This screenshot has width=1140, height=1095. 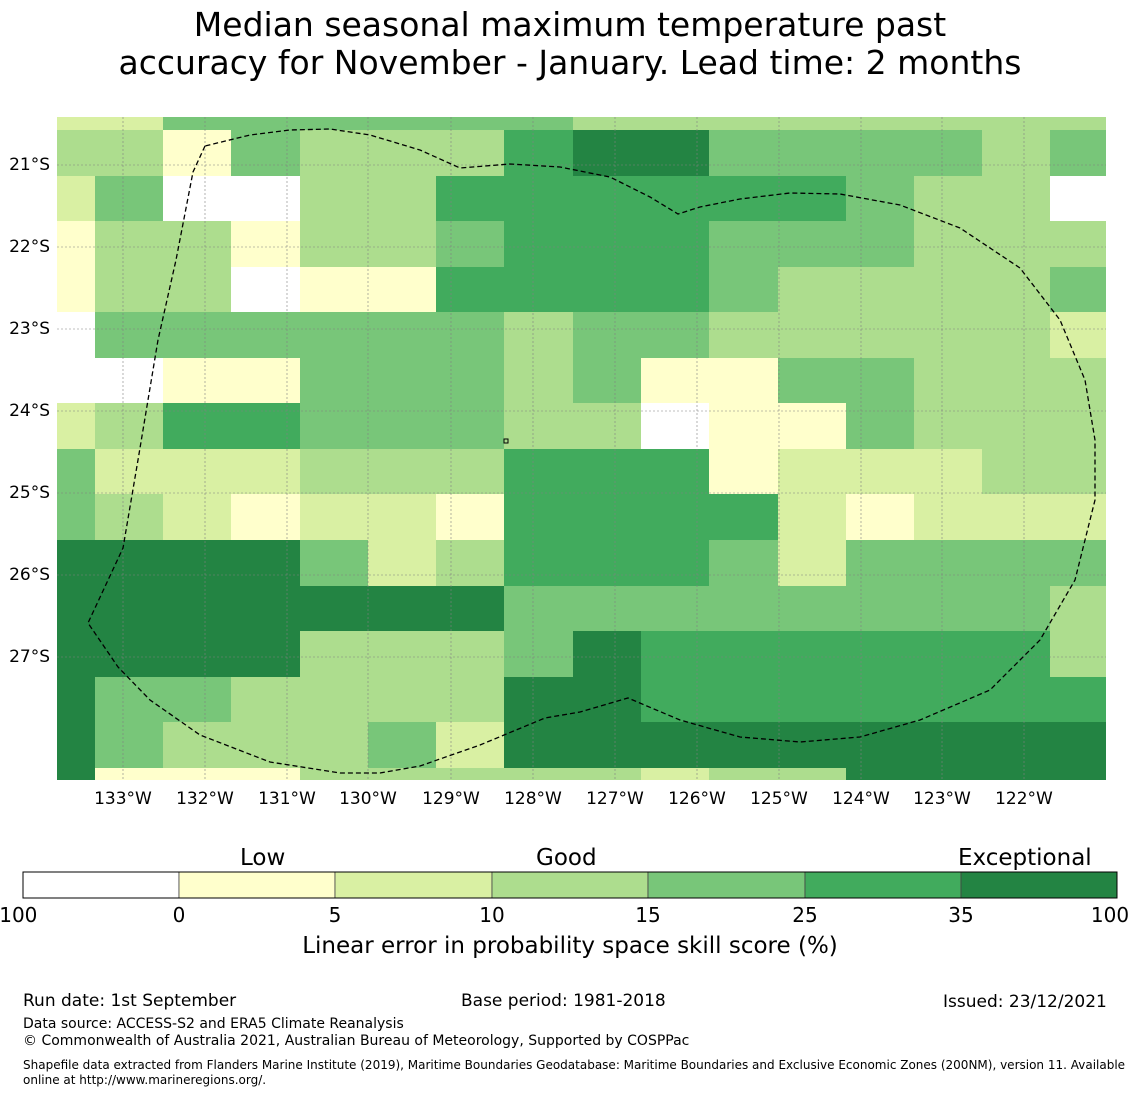 What do you see at coordinates (123, 799) in the screenshot?
I see `longitude-tick-label: 133°W` at bounding box center [123, 799].